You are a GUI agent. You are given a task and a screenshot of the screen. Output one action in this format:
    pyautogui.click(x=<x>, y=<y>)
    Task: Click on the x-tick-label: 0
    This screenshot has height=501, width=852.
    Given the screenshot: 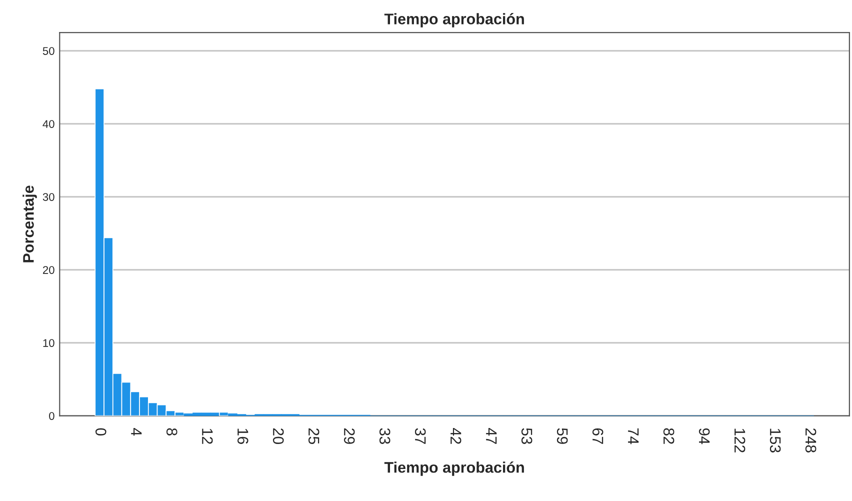 What is the action you would take?
    pyautogui.click(x=100, y=432)
    